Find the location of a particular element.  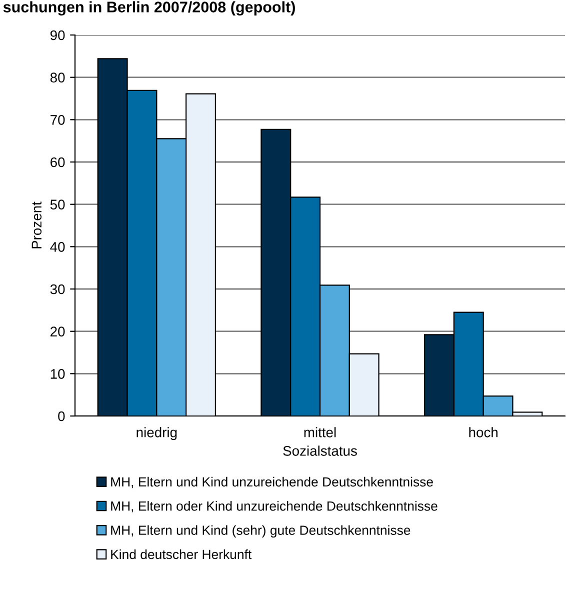

y-tick-label: 90 is located at coordinates (57, 35).